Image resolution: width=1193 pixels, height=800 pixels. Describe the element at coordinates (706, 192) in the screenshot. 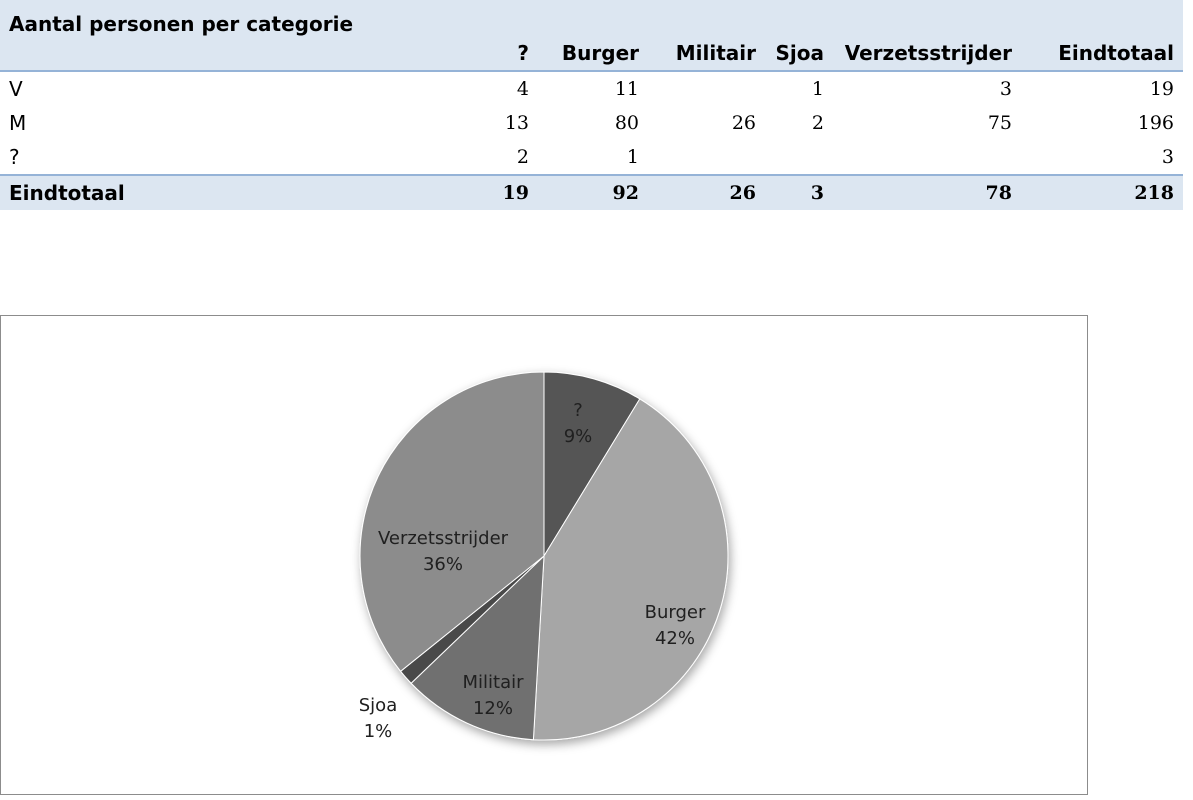

I see `total-cell: 26` at that location.